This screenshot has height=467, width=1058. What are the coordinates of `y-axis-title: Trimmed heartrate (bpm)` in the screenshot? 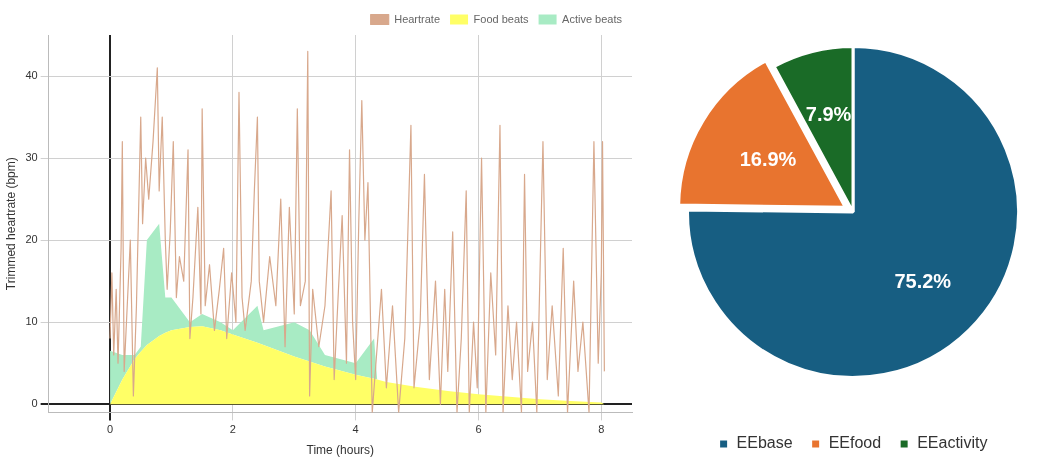 It's located at (10, 224).